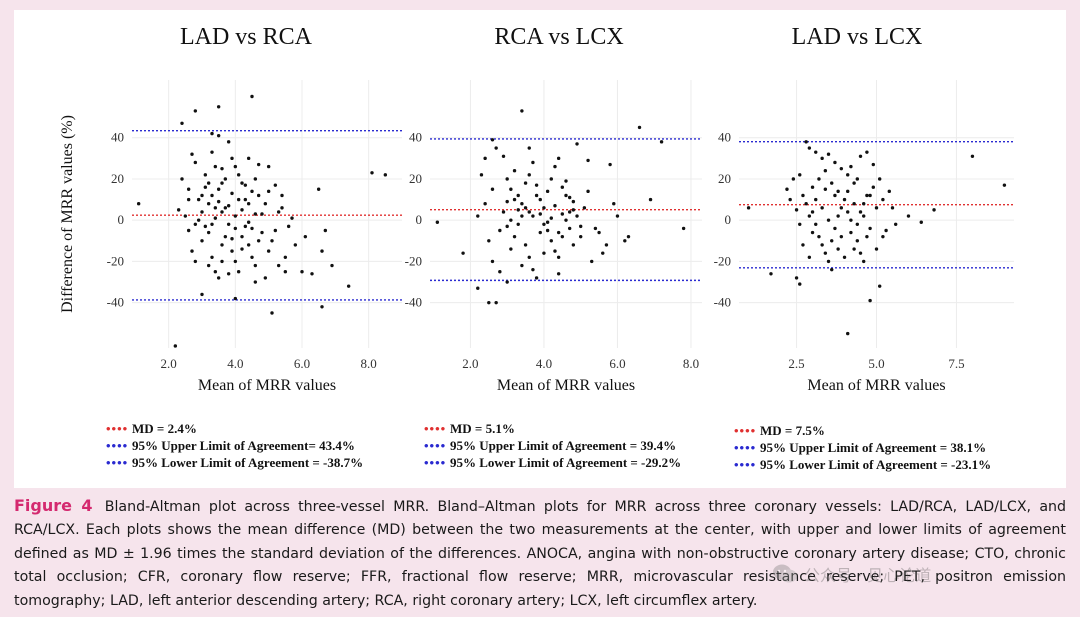 This screenshot has width=1080, height=617. What do you see at coordinates (234, 428) in the screenshot?
I see `legend-md: •••• MD = 2.4%` at bounding box center [234, 428].